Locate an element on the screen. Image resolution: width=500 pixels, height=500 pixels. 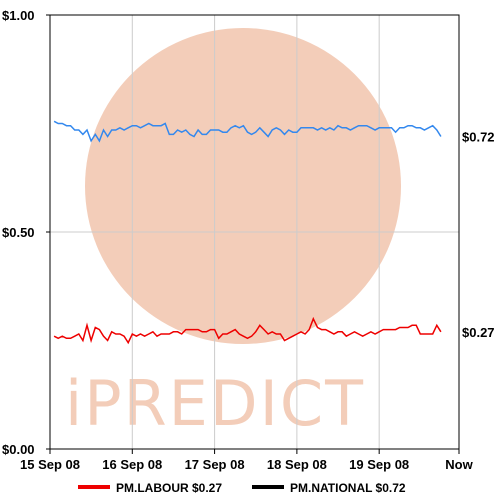
series-end-label: $0.27 is located at coordinates (478, 332).